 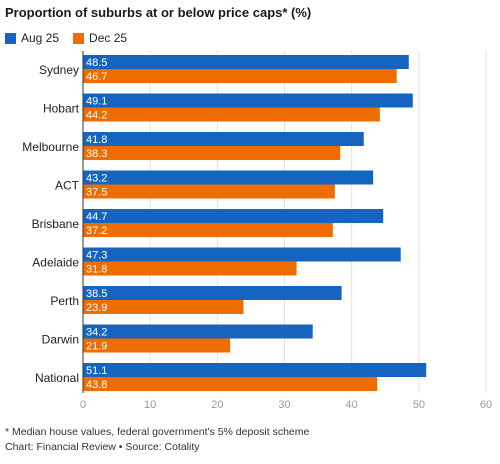 What do you see at coordinates (228, 177) in the screenshot?
I see `bar-act-aug` at bounding box center [228, 177].